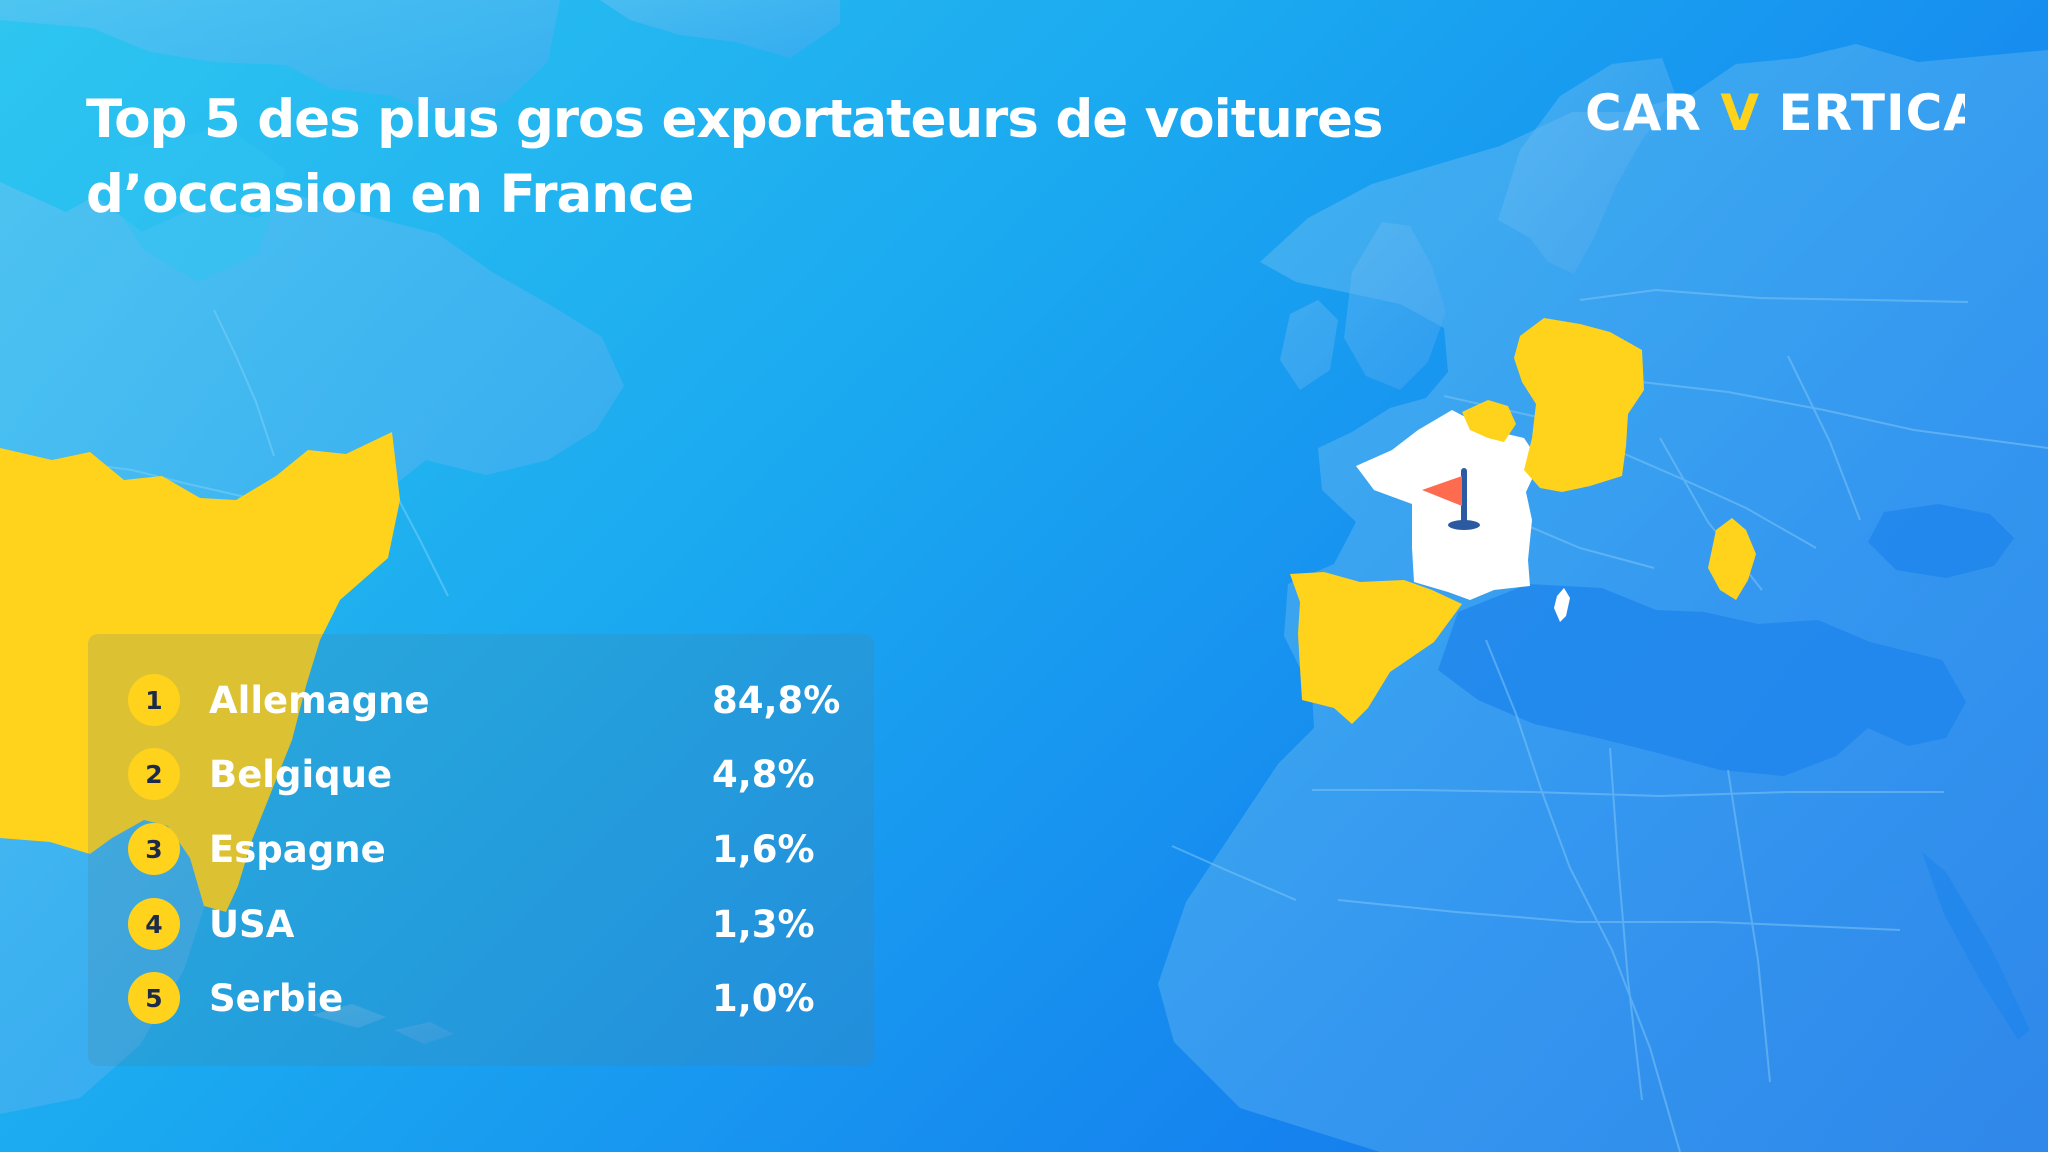 Image resolution: width=2048 pixels, height=1152 pixels. I want to click on title-line-2: d’occasion en France, so click(390, 194).